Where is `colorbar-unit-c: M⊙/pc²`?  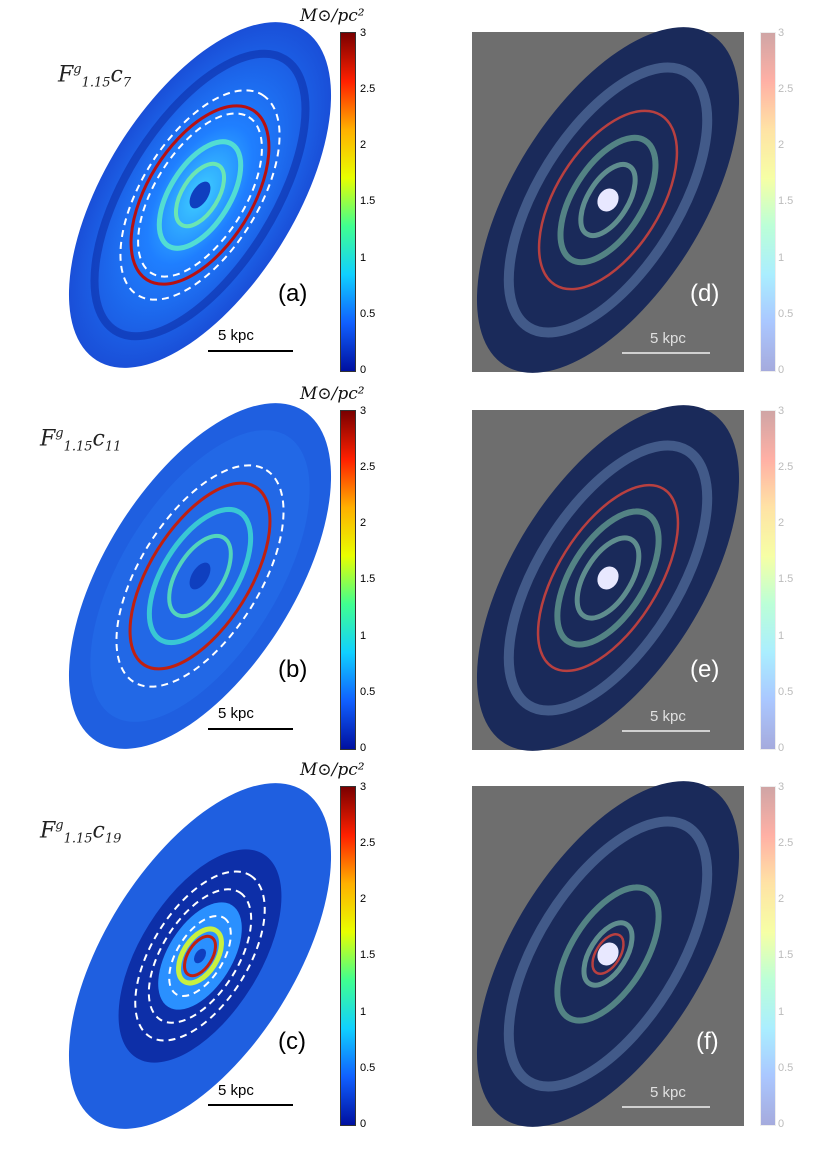 colorbar-unit-c: M⊙/pc² is located at coordinates (332, 770).